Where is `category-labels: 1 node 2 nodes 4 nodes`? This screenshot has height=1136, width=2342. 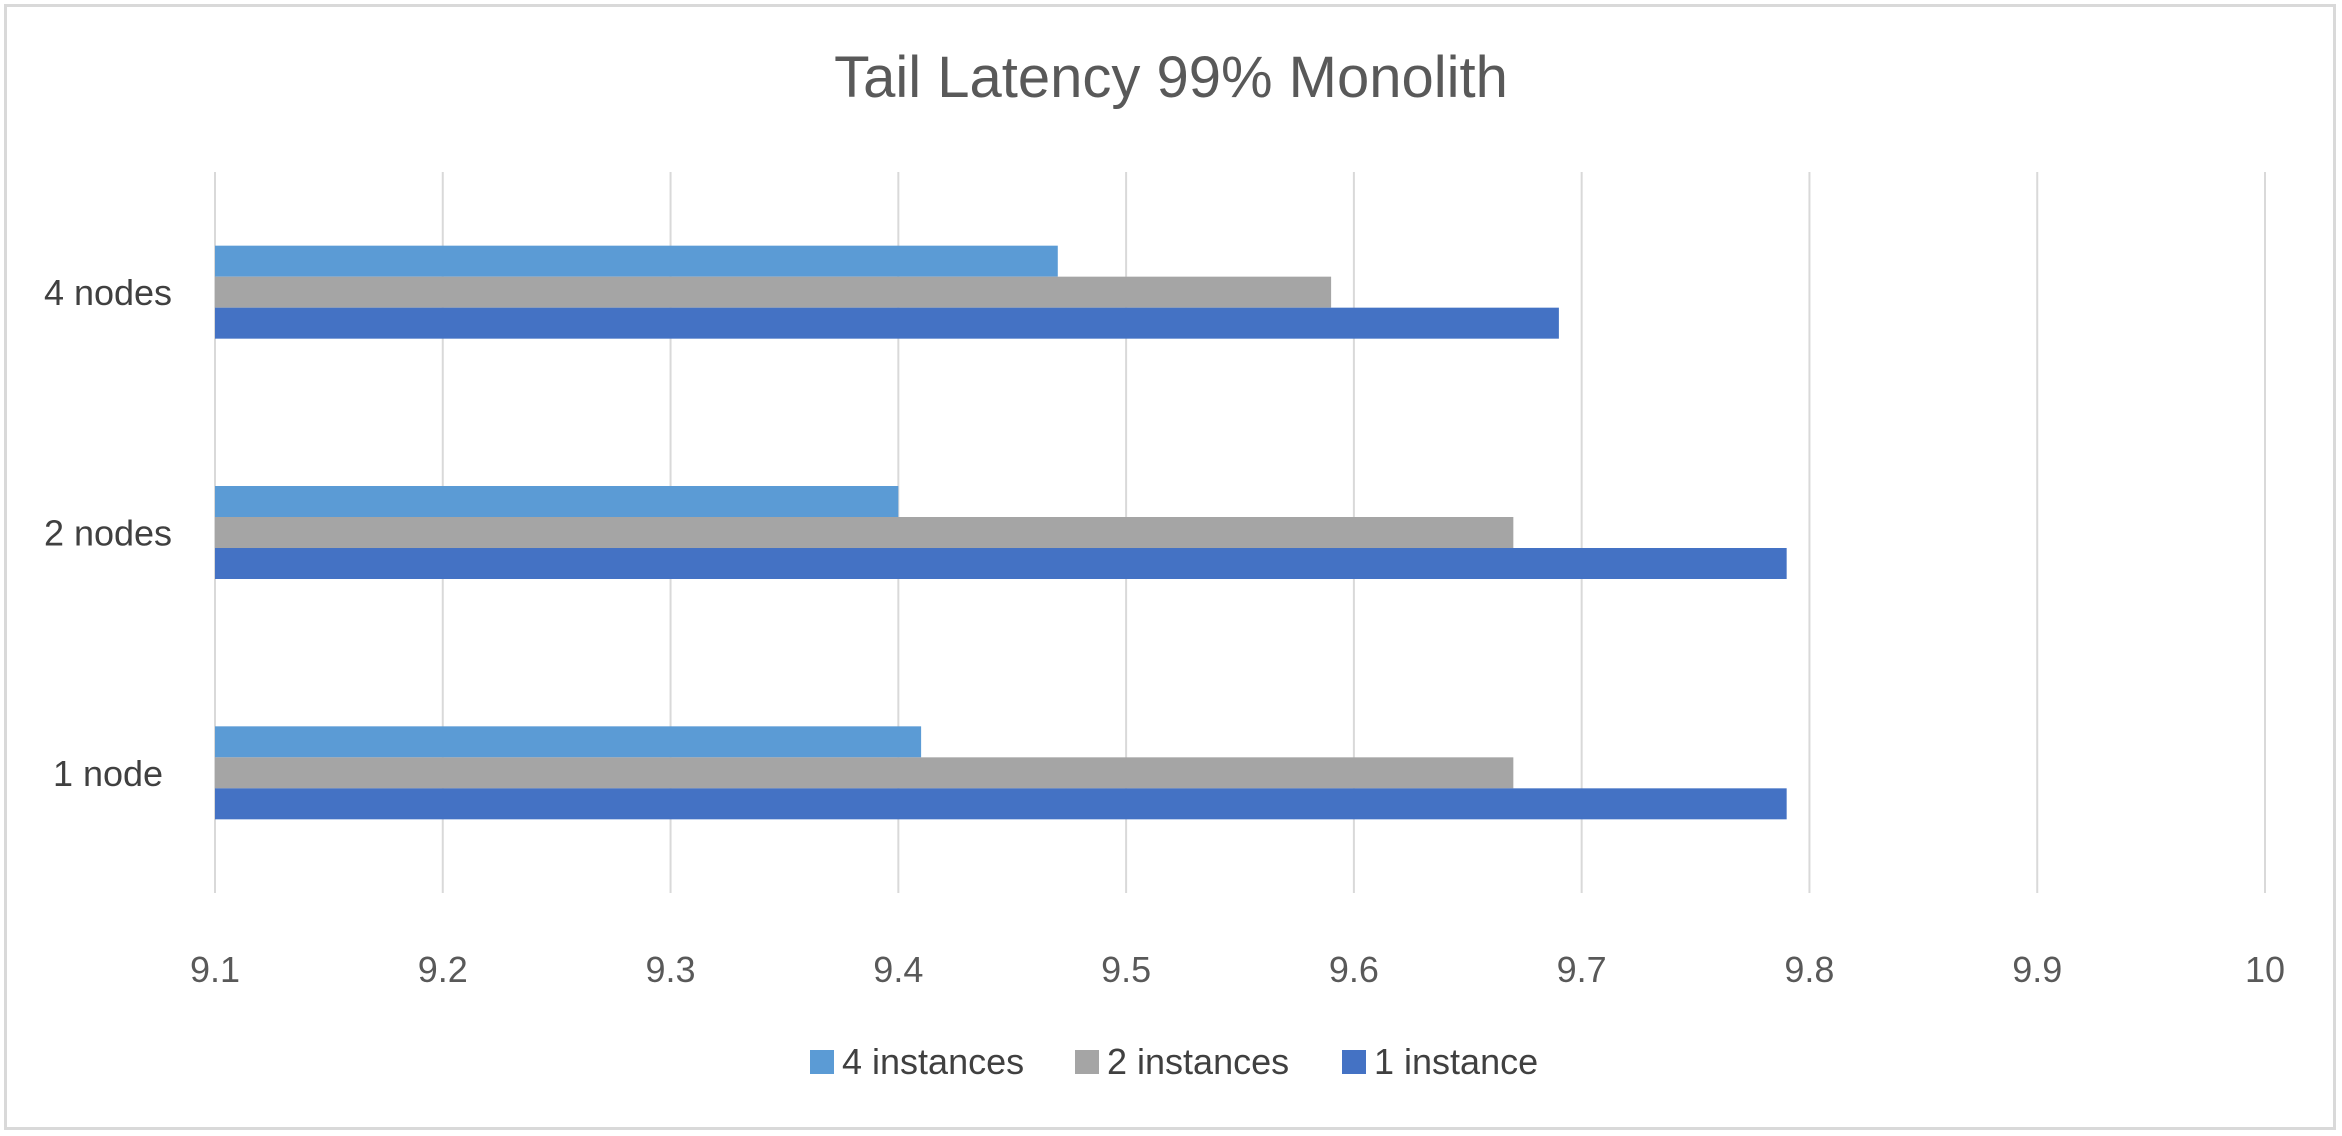
category-labels: 1 node 2 nodes 4 nodes is located at coordinates (108, 533).